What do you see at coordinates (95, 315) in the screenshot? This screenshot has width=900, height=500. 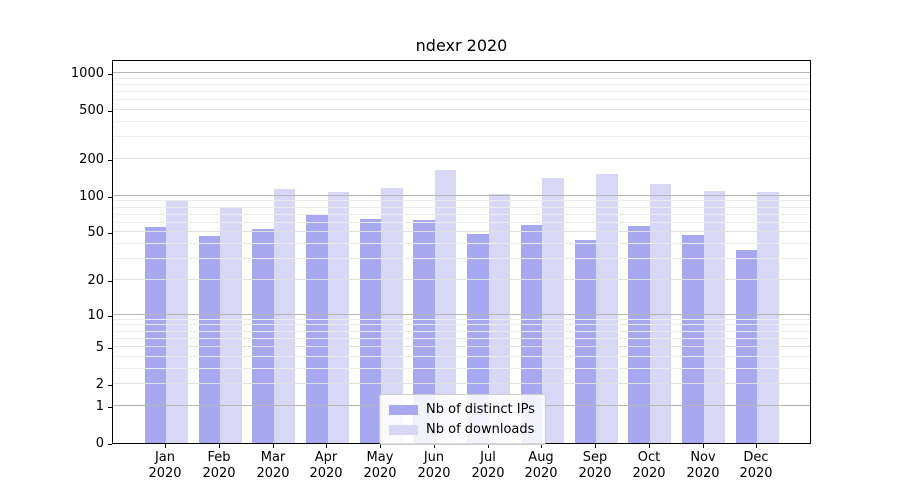 I see `y-tick-label-10: 10` at bounding box center [95, 315].